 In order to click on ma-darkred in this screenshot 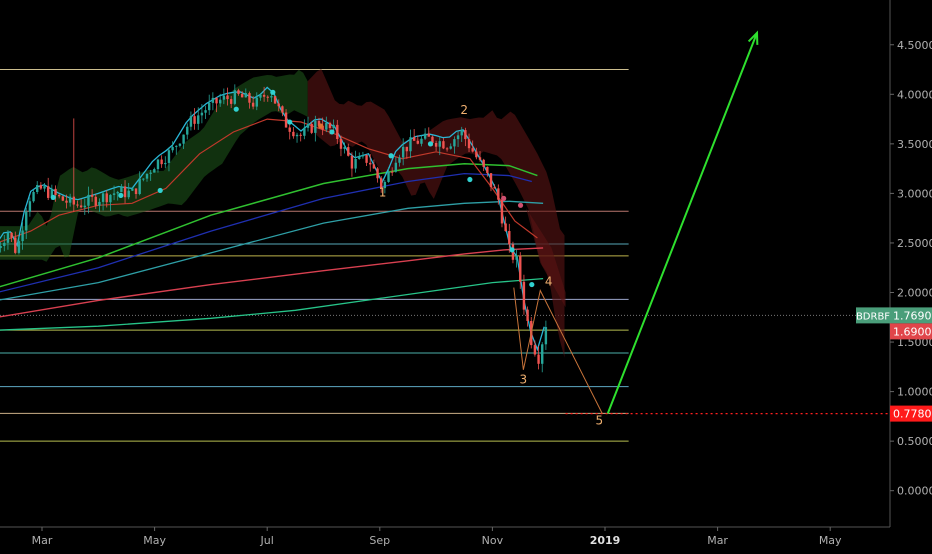, I will do `click(269, 180)`.